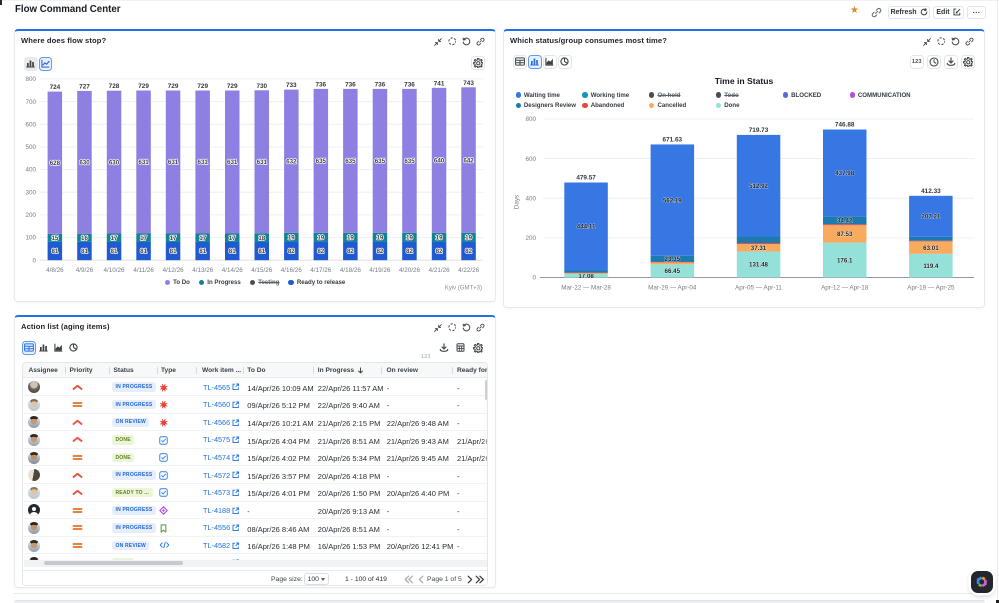  I want to click on svg-text: 632, so click(291, 161).